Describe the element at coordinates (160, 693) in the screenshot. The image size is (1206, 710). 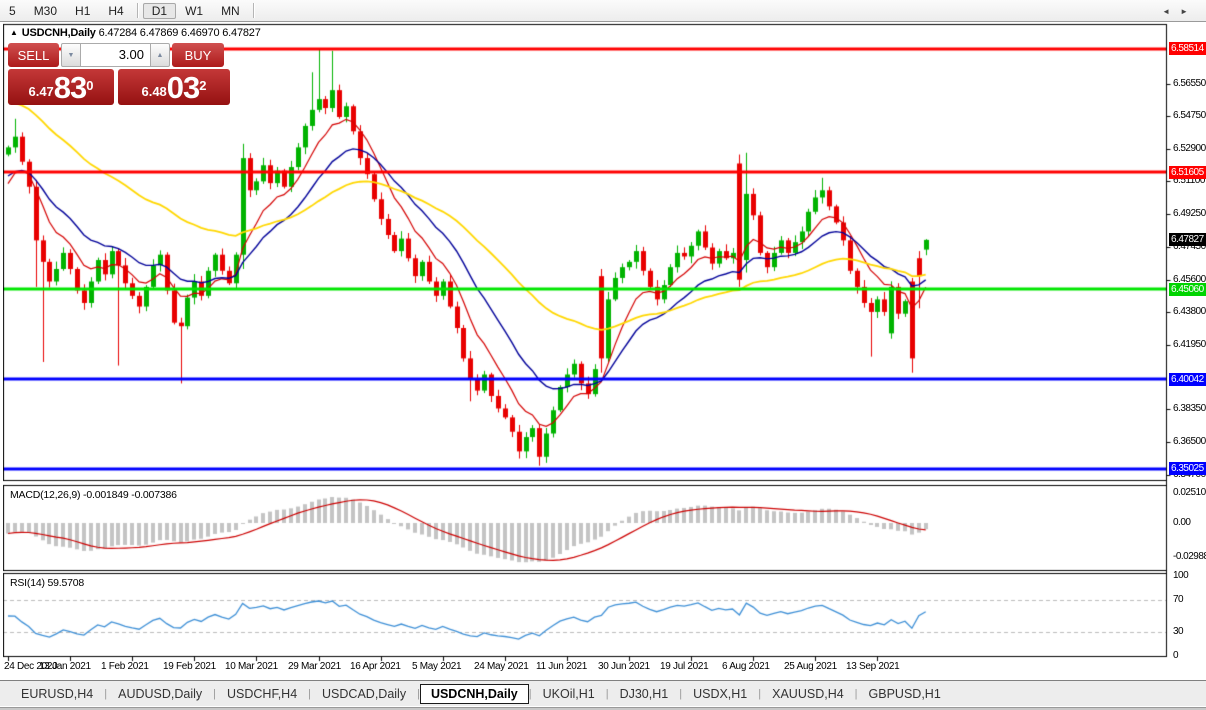
I see `chart-tab-audusd: AUDUSD,Daily` at that location.